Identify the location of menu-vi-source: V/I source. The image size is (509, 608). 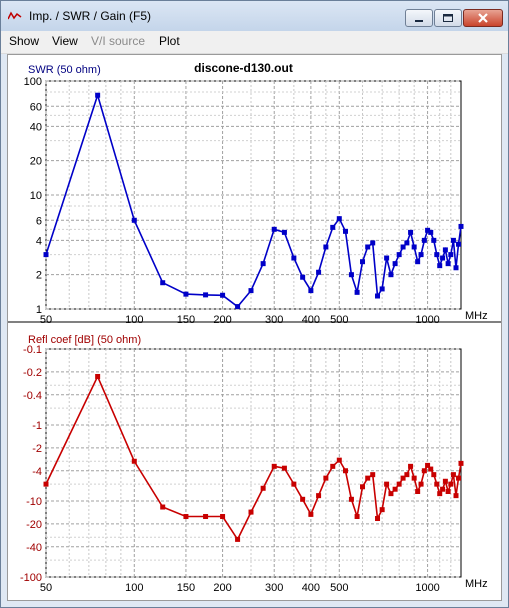
(118, 41).